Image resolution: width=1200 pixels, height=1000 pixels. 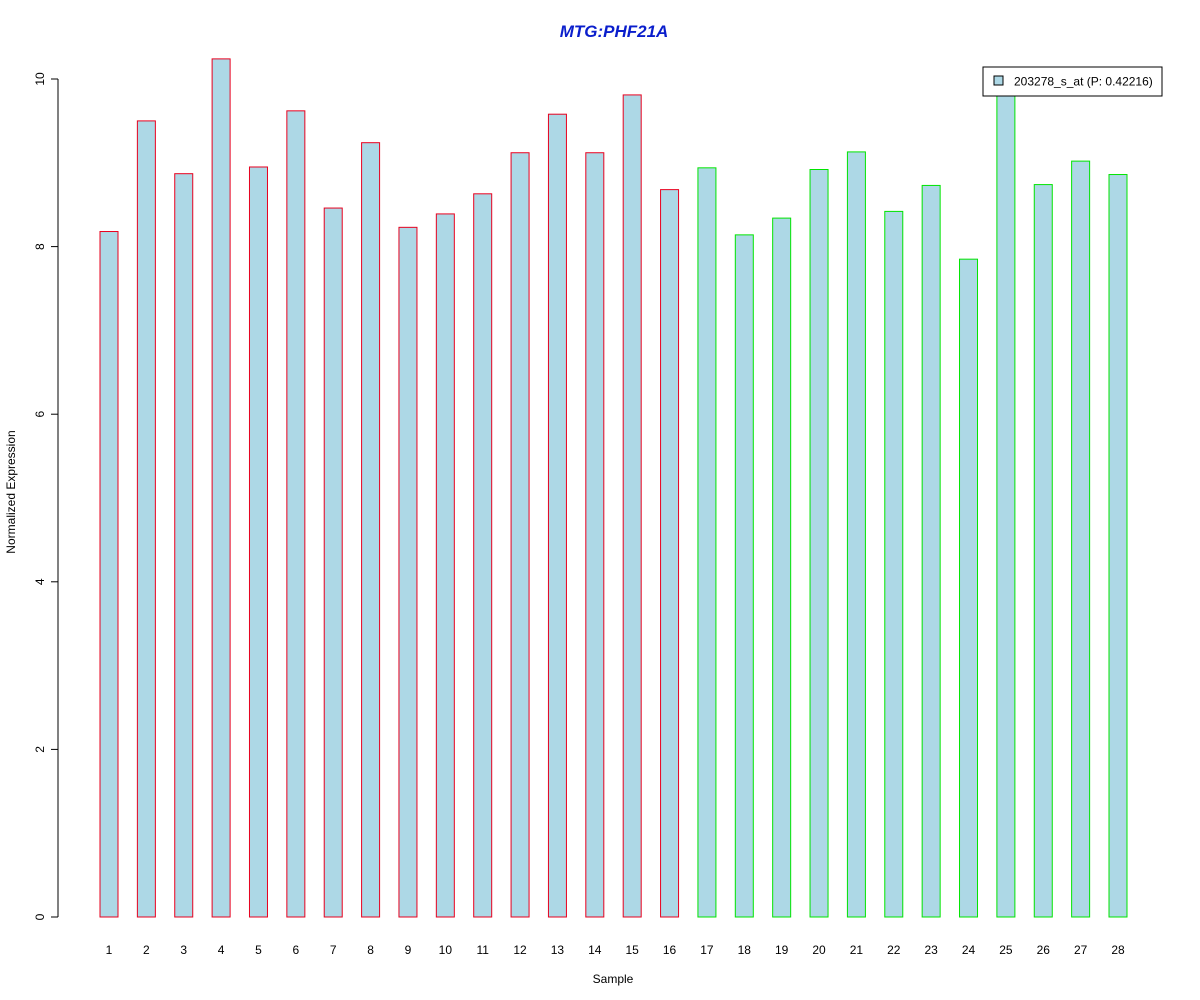 I want to click on x-tick-label: 6, so click(x=296, y=950).